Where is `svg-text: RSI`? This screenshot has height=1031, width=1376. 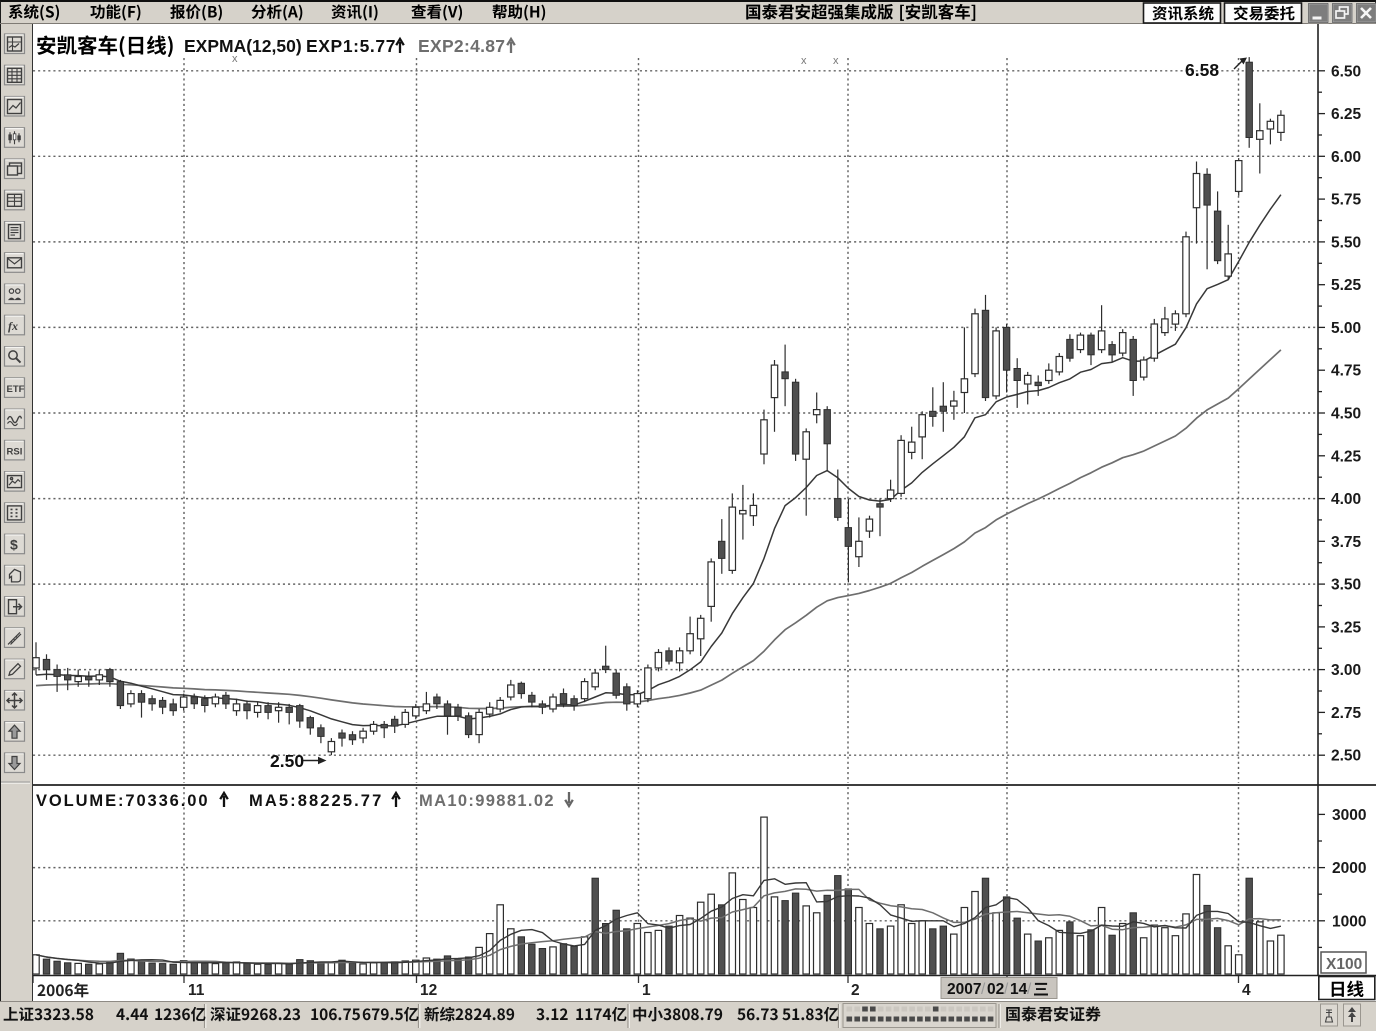
svg-text: RSI is located at coordinates (15, 451).